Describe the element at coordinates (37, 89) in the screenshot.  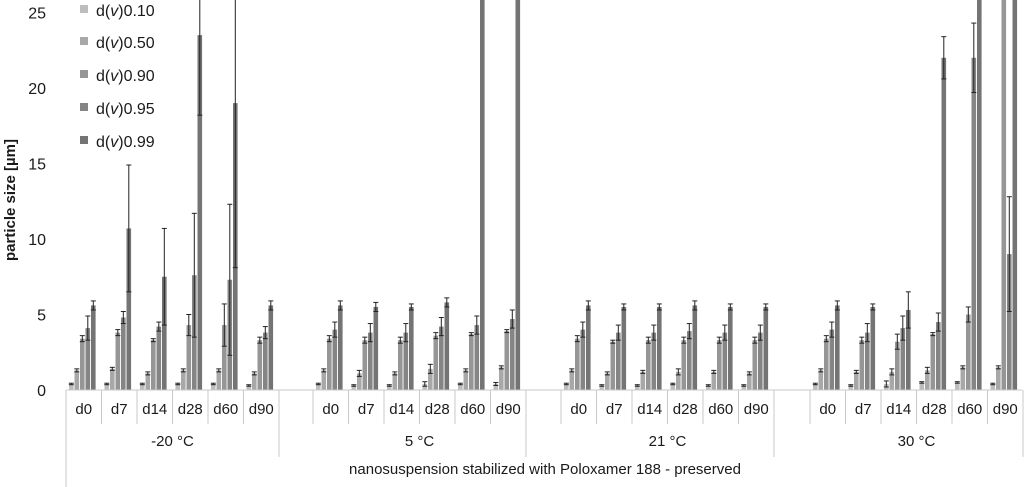
I see `y-tick-label: 20` at that location.